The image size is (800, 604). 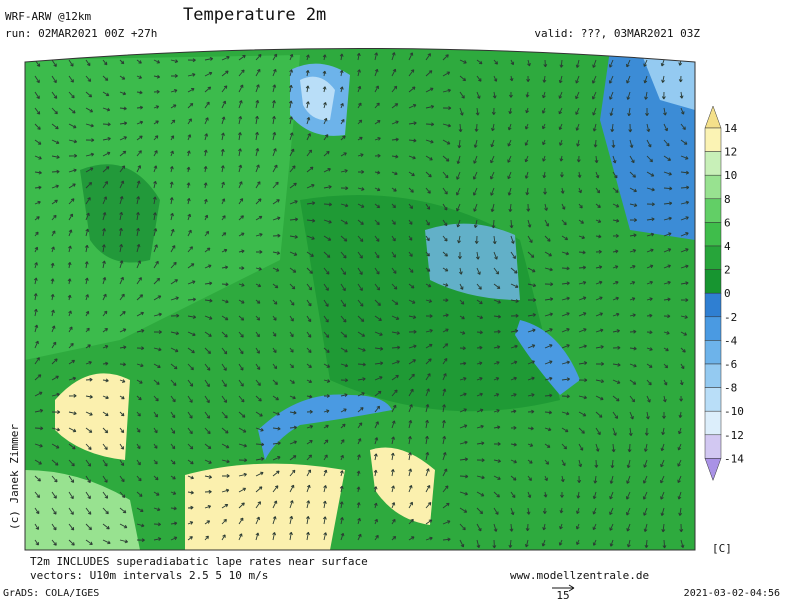 What do you see at coordinates (51, 593) in the screenshot?
I see `footer-software: GrADS: COLA/IGES` at bounding box center [51, 593].